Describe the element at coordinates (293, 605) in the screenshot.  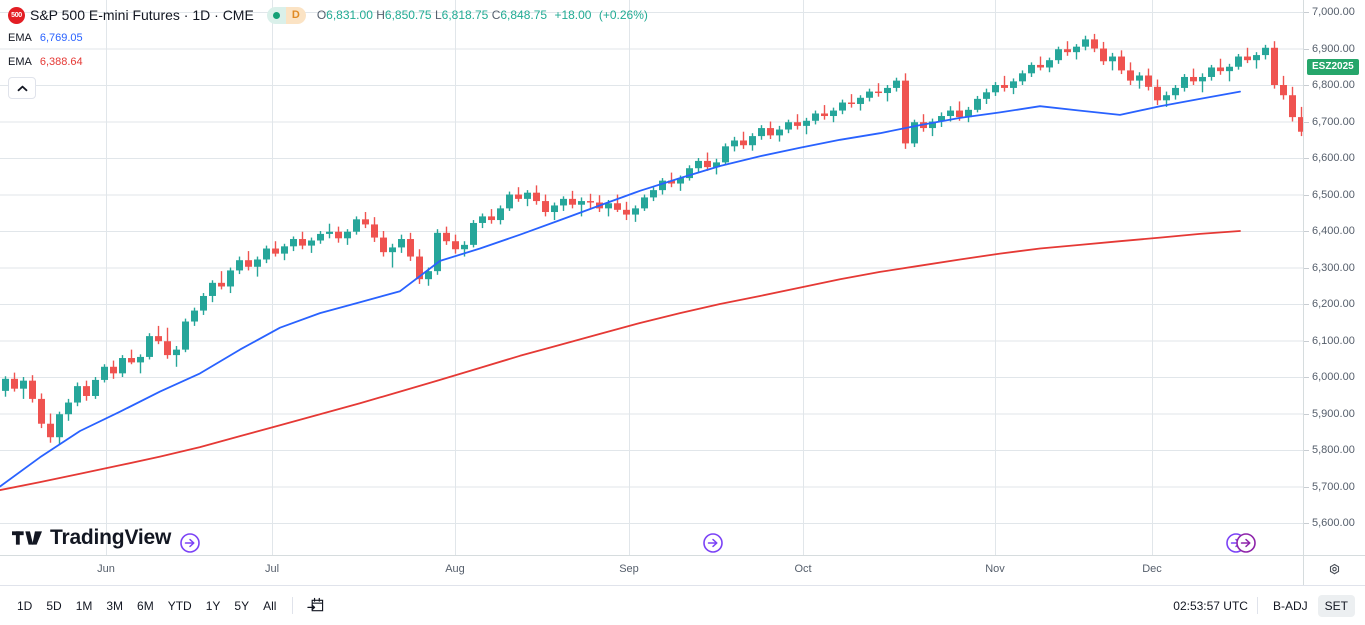
I see `toolbar-divider` at that location.